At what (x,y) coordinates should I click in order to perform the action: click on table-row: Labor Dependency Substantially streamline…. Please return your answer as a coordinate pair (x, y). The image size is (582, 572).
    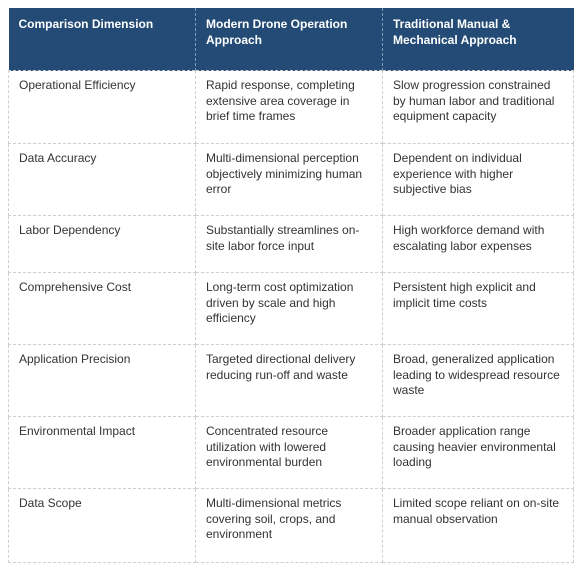
    Looking at the image, I should click on (291, 244).